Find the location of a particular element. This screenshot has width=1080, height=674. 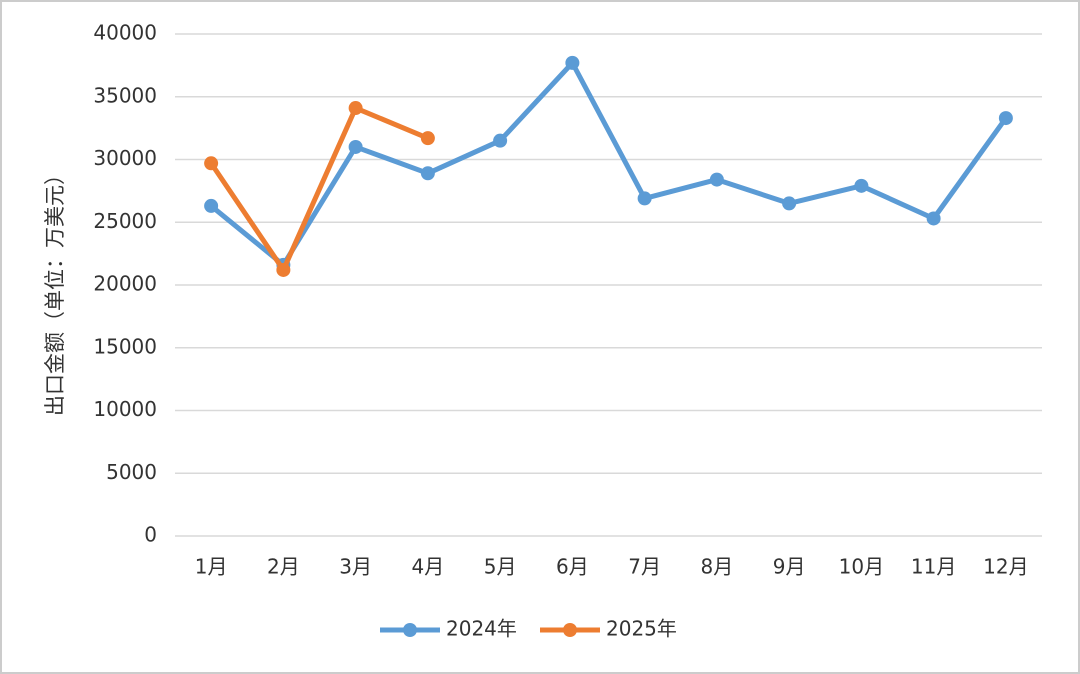

x-tick-label: 9月 is located at coordinates (789, 567).